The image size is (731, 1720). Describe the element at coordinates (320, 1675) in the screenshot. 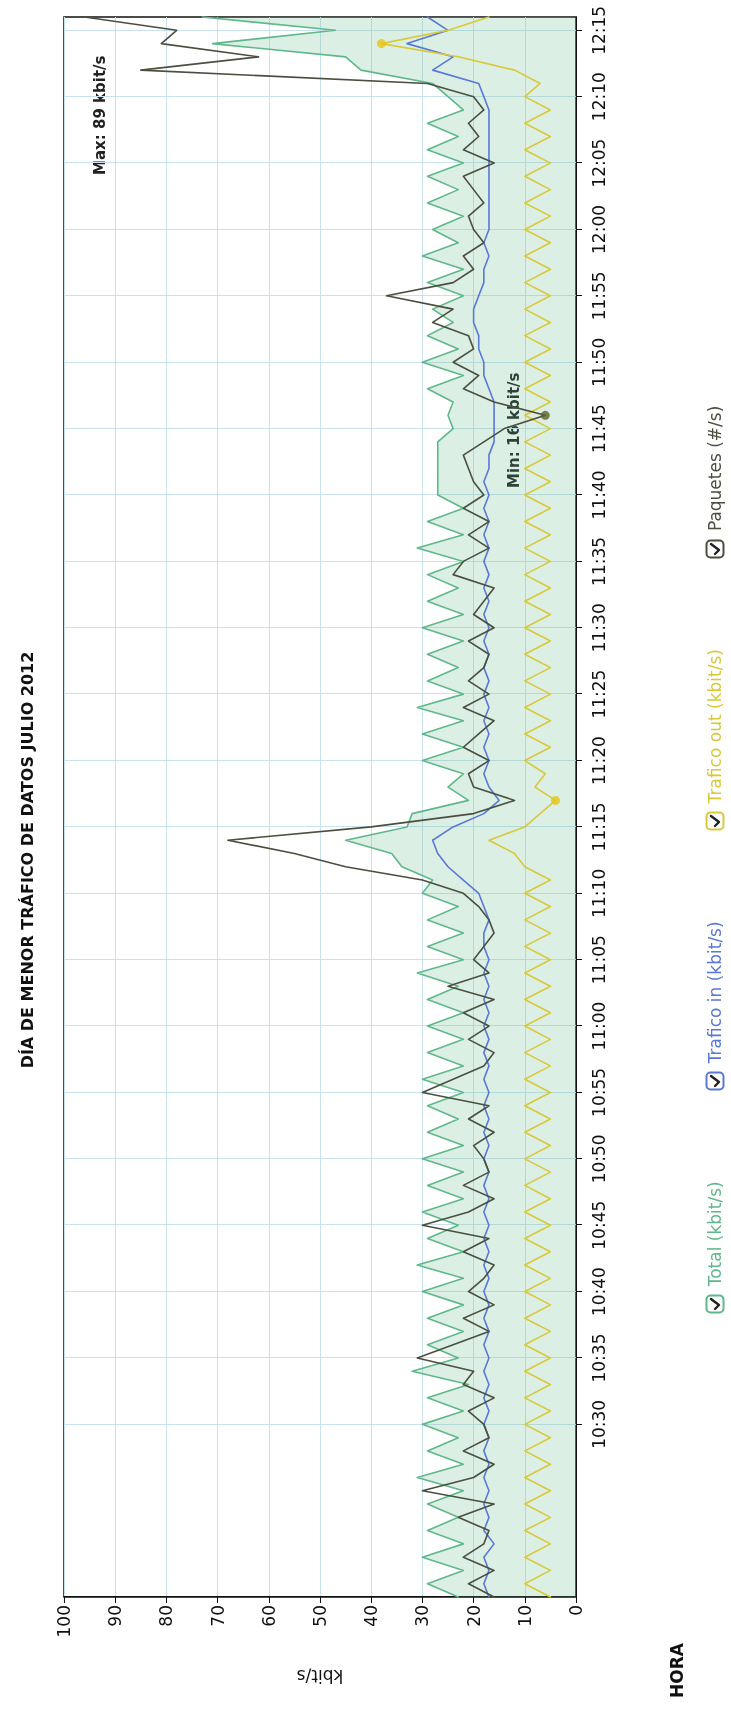

I see `x-axis-title: kbit/s` at that location.